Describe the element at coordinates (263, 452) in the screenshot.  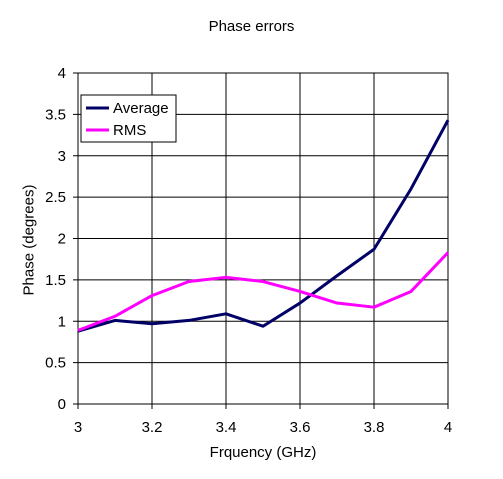
I see `x-axis-label: Frquency (GHz)` at that location.